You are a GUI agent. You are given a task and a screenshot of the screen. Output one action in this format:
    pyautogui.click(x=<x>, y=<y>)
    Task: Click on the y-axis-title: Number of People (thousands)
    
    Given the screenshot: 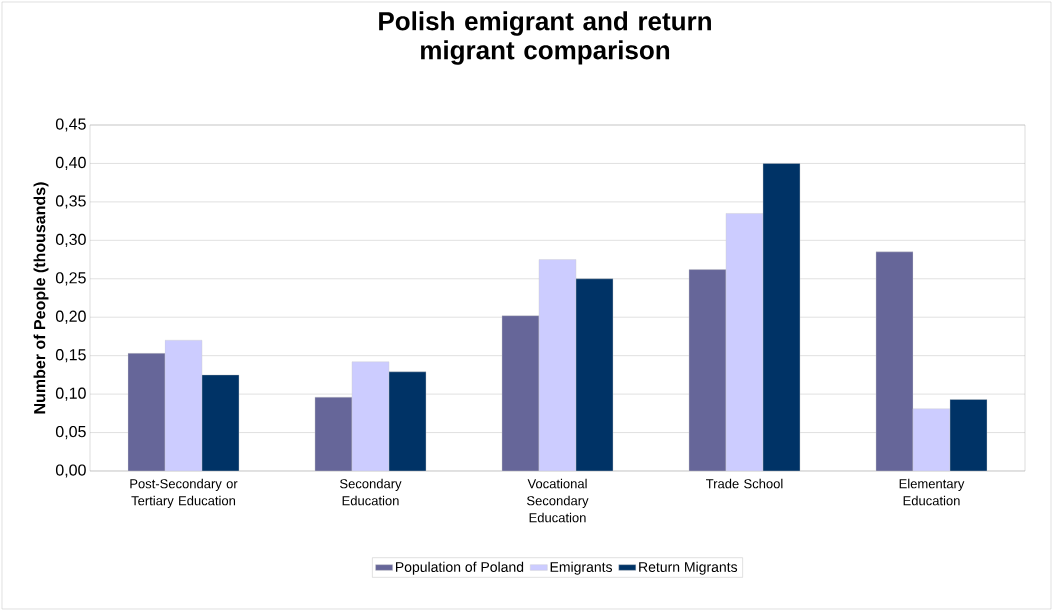 What is the action you would take?
    pyautogui.click(x=41, y=298)
    